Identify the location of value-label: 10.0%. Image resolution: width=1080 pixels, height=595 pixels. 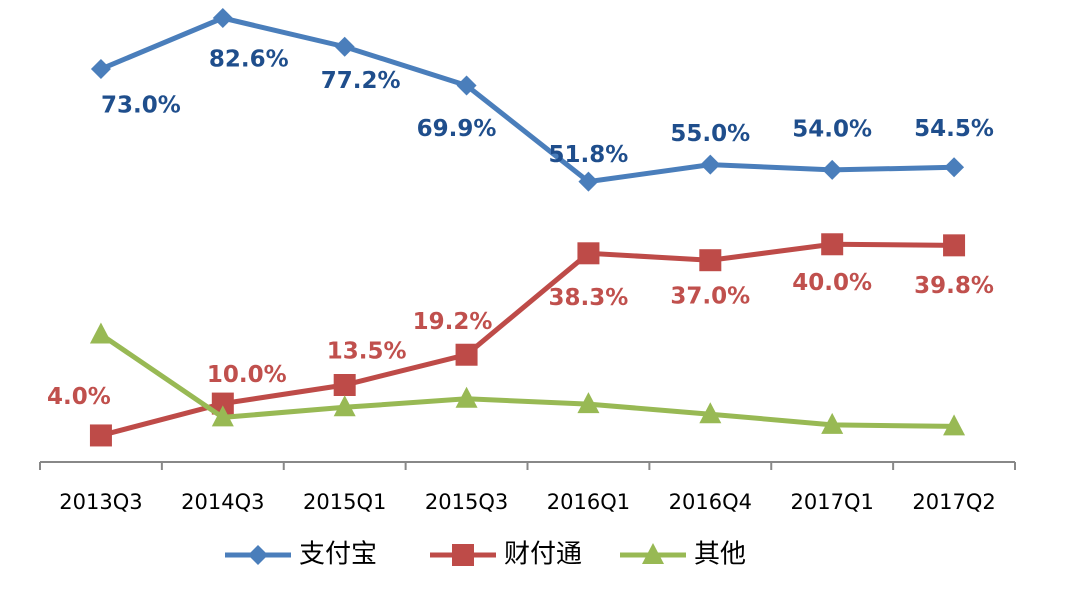
(247, 375).